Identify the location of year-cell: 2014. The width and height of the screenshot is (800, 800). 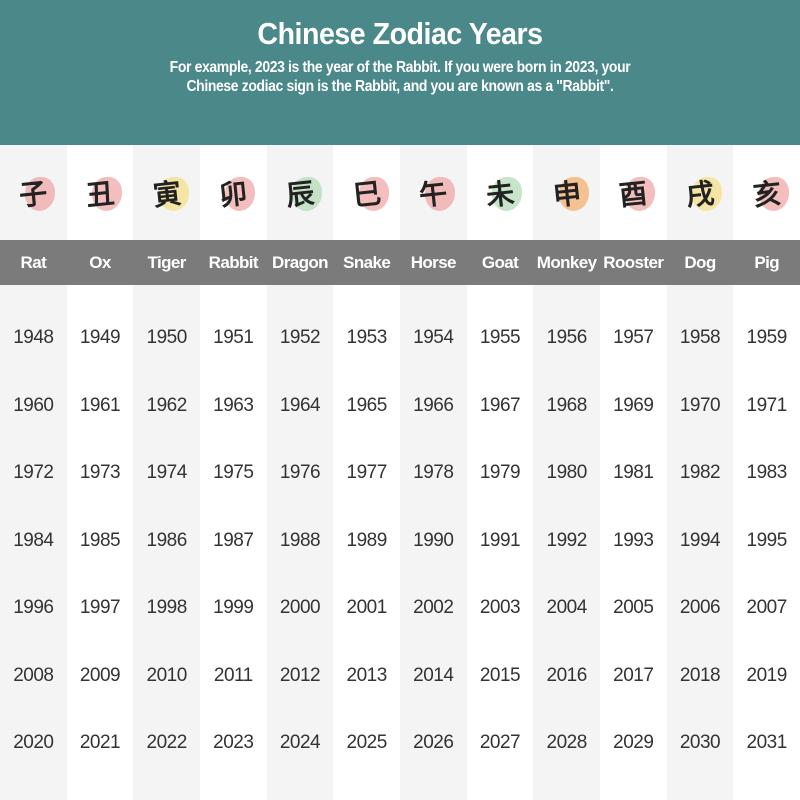
(433, 675).